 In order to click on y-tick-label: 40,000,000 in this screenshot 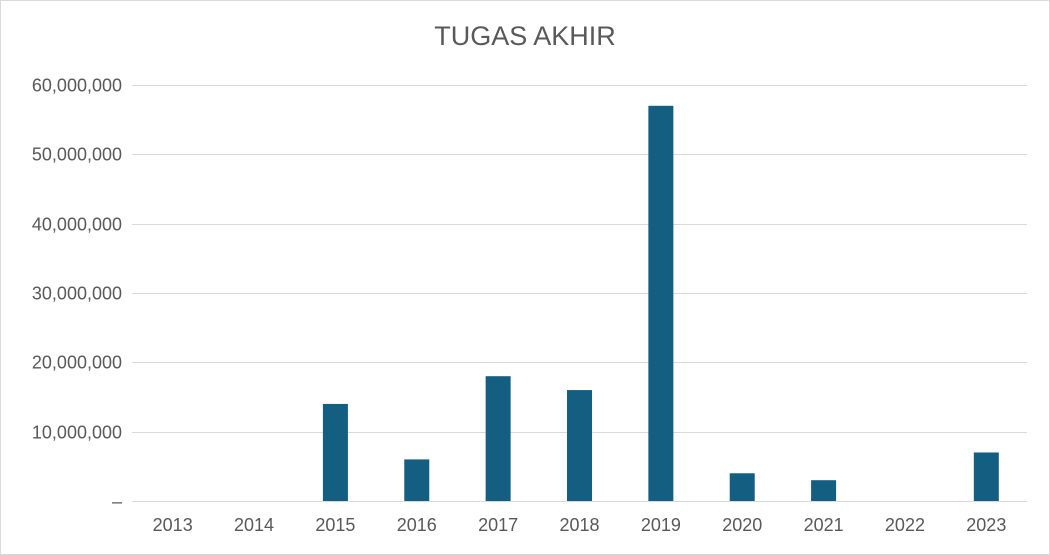, I will do `click(77, 225)`.